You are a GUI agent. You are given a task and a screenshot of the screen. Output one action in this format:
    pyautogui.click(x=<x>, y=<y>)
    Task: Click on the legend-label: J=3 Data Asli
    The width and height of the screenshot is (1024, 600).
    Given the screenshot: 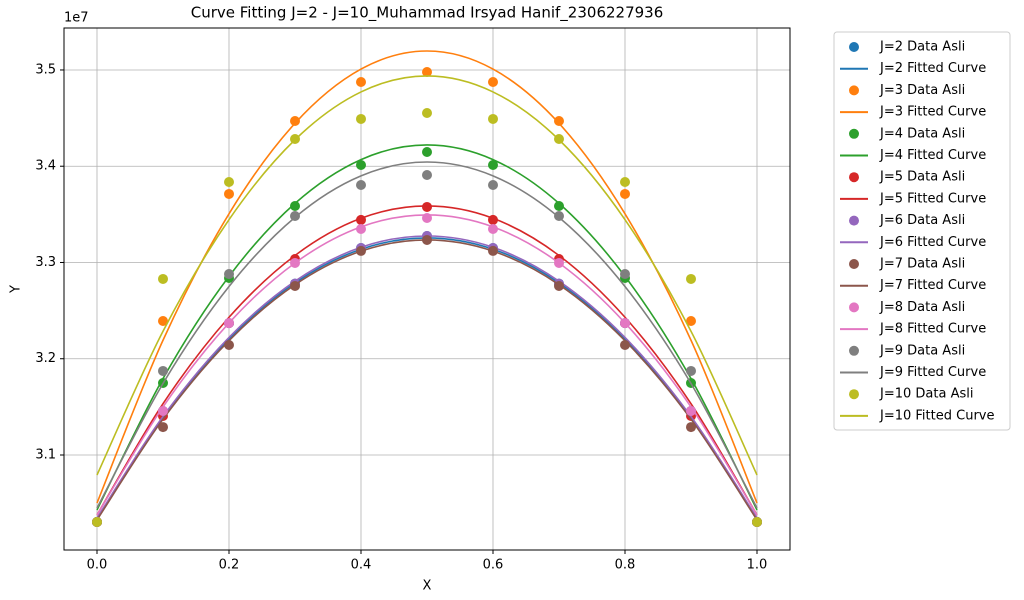 What is the action you would take?
    pyautogui.click(x=922, y=90)
    